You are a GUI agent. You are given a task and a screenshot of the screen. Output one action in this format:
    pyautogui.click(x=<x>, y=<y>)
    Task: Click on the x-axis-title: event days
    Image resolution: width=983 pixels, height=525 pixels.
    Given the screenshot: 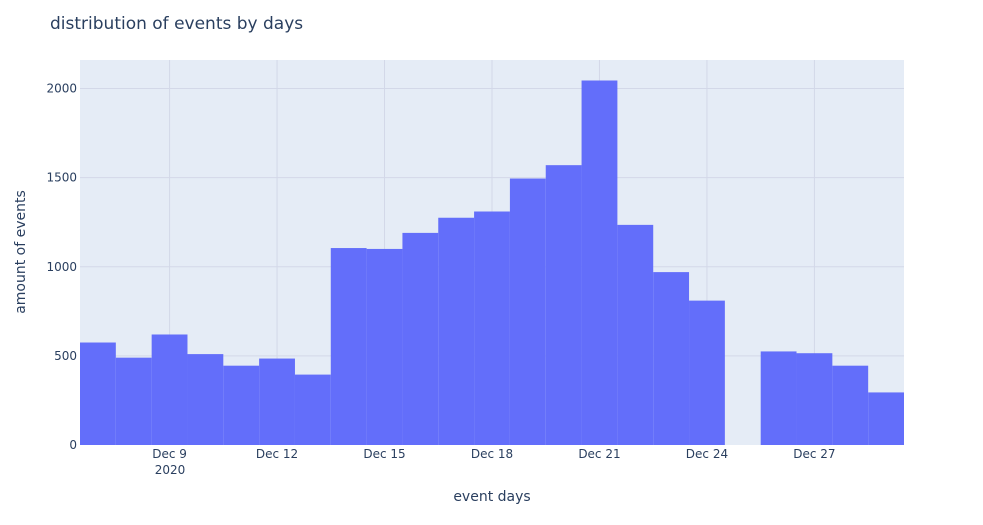 What is the action you would take?
    pyautogui.click(x=491, y=497)
    